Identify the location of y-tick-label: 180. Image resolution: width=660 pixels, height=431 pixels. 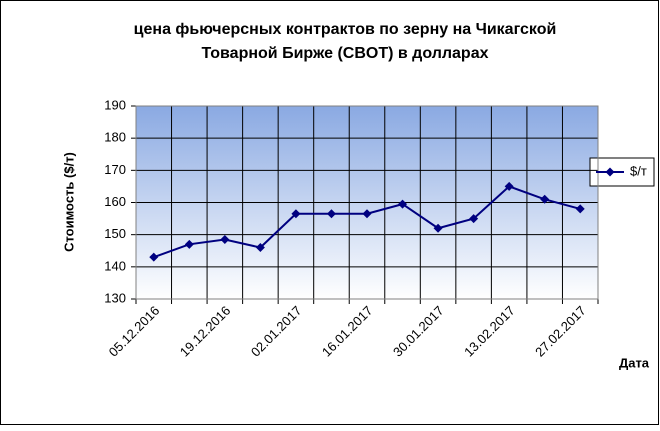
(115, 137).